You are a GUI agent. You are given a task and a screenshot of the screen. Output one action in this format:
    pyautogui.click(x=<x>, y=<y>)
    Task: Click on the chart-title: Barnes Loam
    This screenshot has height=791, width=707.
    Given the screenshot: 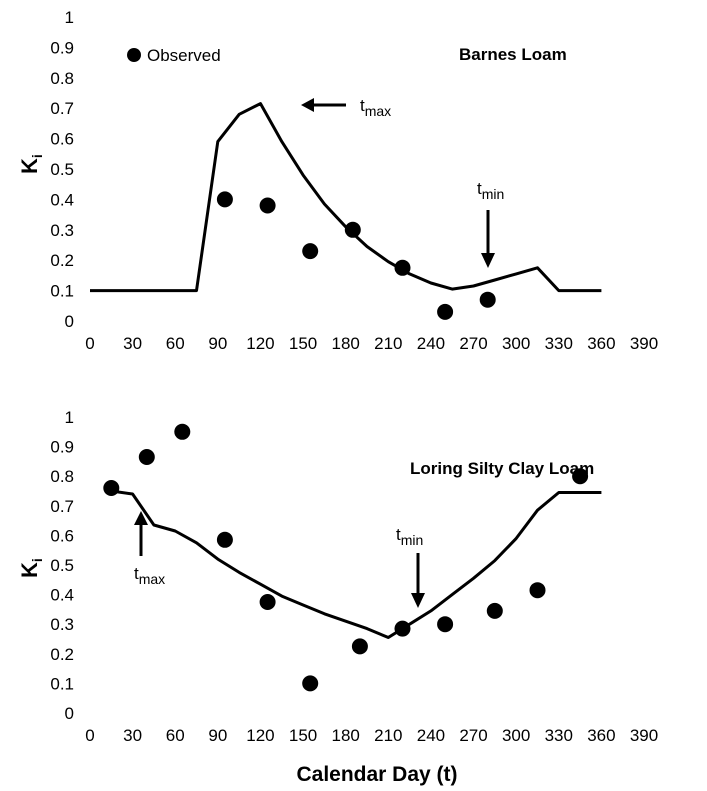 What is the action you would take?
    pyautogui.click(x=513, y=54)
    